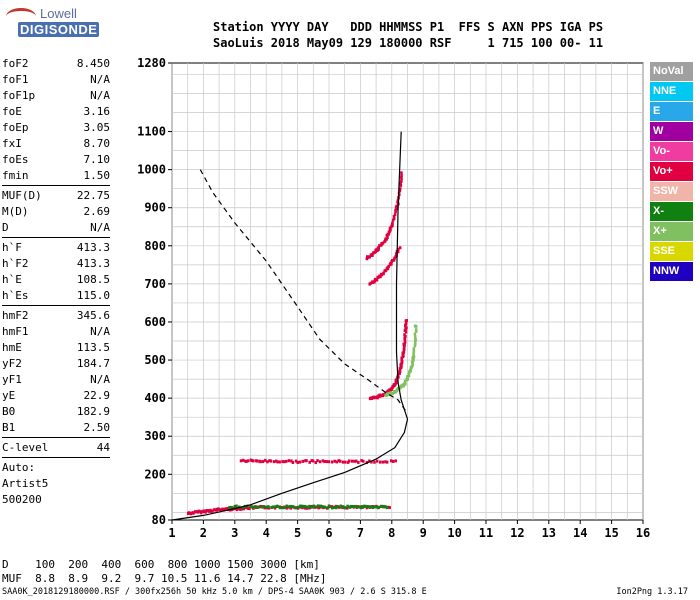  I want to click on param-row: MUF(D) 22.75, so click(56, 196).